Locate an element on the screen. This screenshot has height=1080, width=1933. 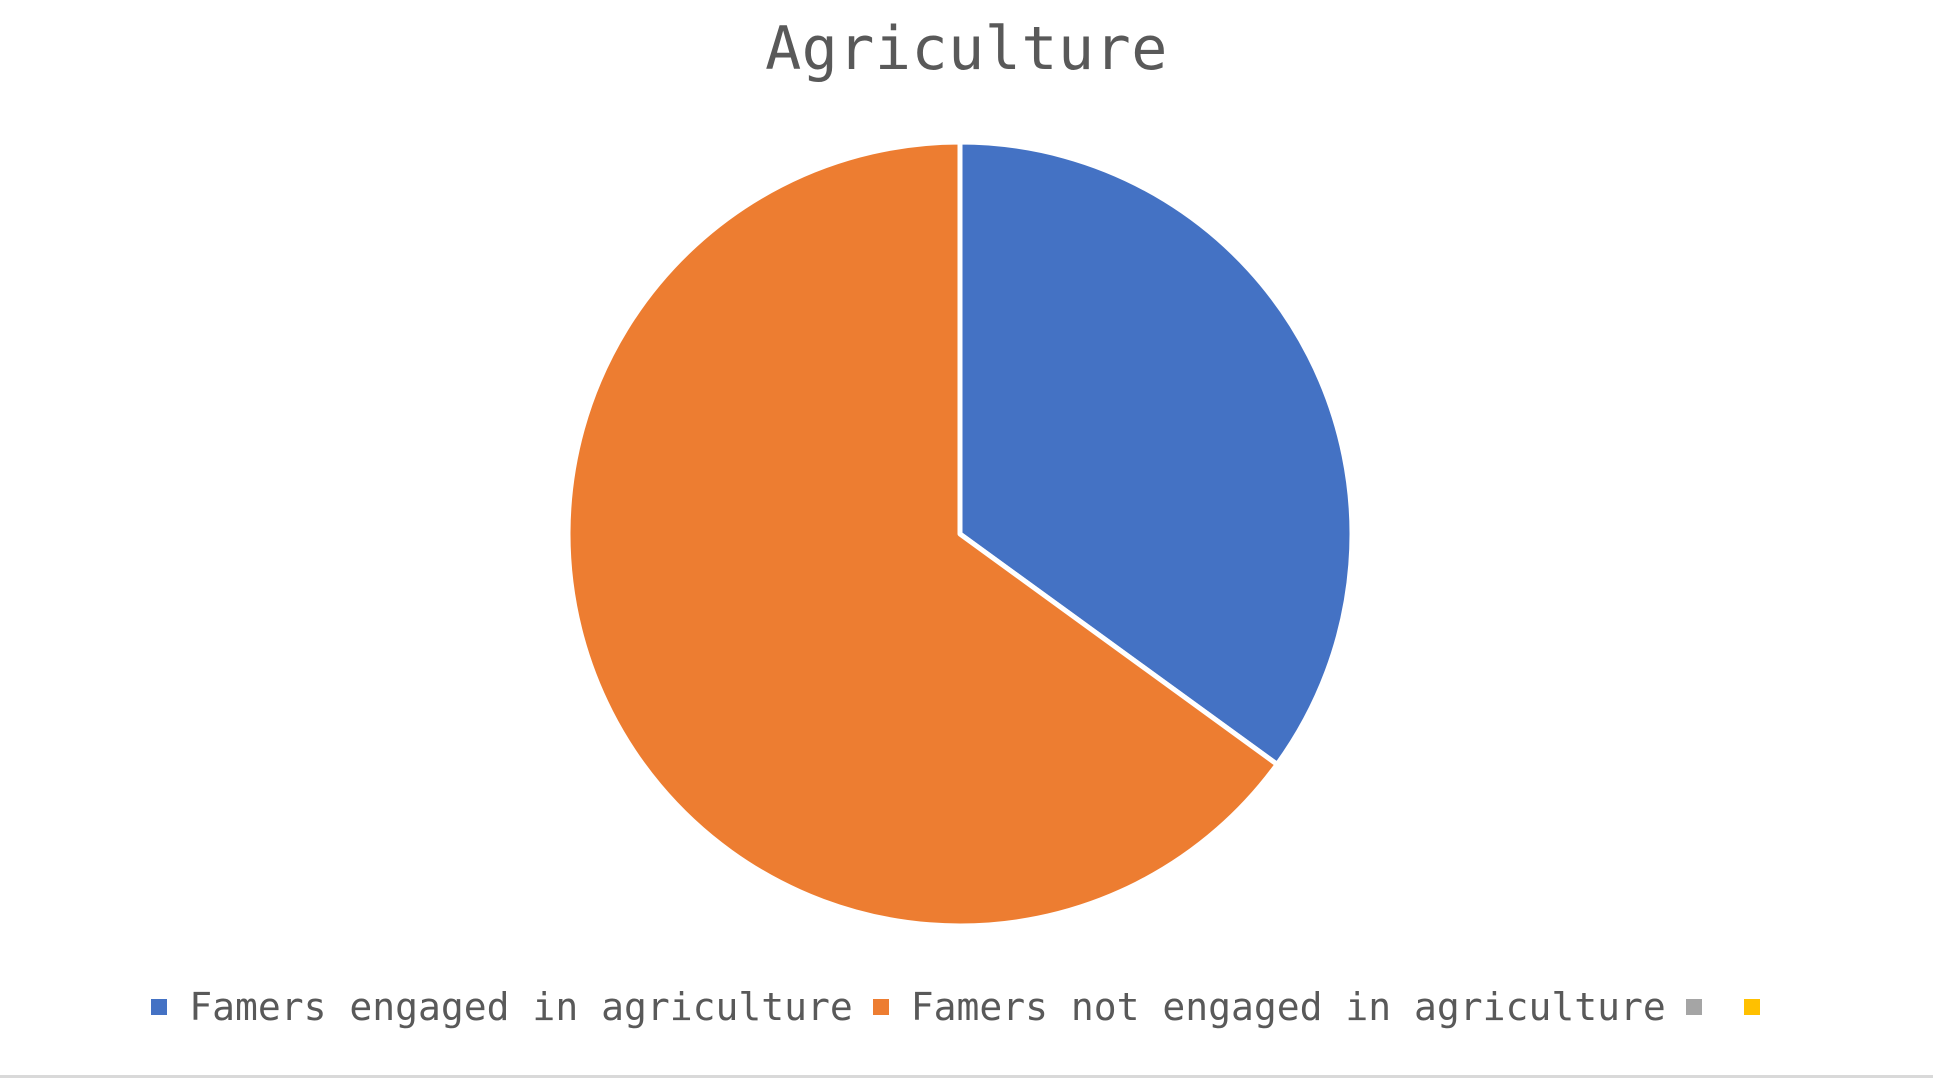
legend-swatch-engaged is located at coordinates (159, 1007).